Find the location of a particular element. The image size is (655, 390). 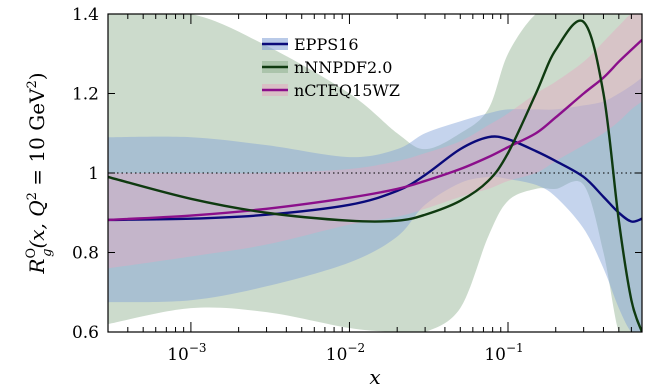

legend-label-epps16: EPPS16 is located at coordinates (326, 44).